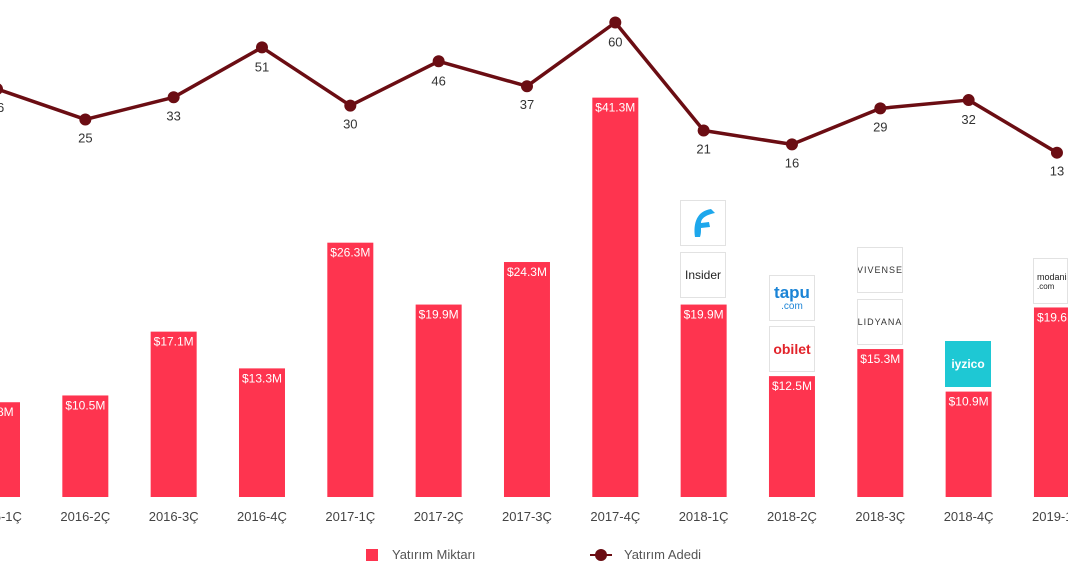 The image size is (1068, 580). Describe the element at coordinates (262, 66) in the screenshot. I see `count-label-3: 51` at that location.